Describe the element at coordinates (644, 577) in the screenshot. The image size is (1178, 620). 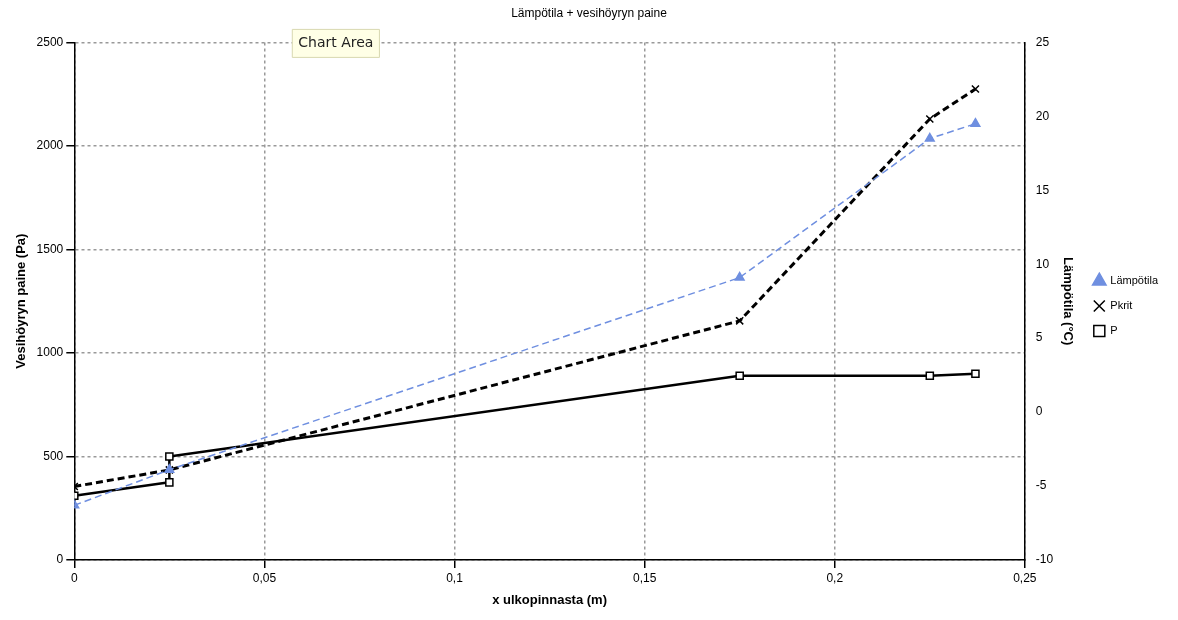
I see `x-tick-label: 0,15` at that location.